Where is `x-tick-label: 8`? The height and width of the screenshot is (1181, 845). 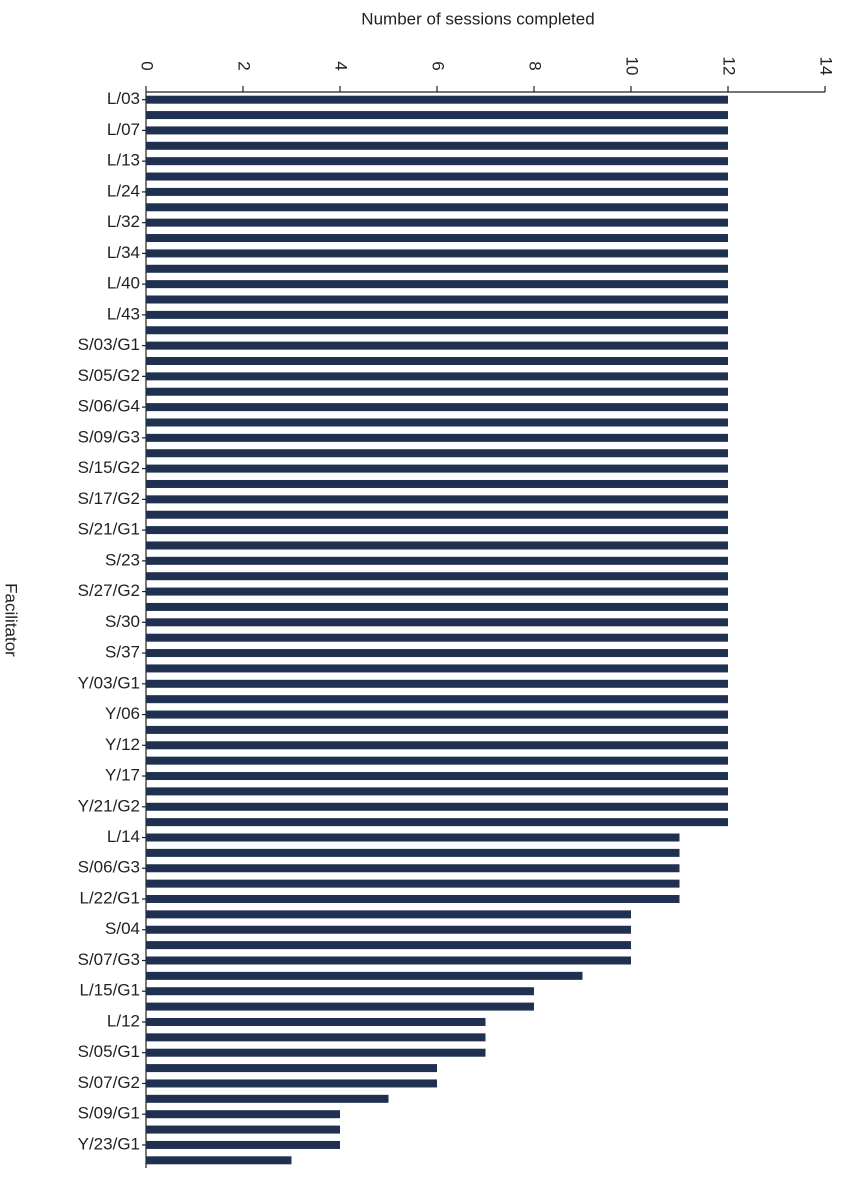
x-tick-label: 8 is located at coordinates (535, 65).